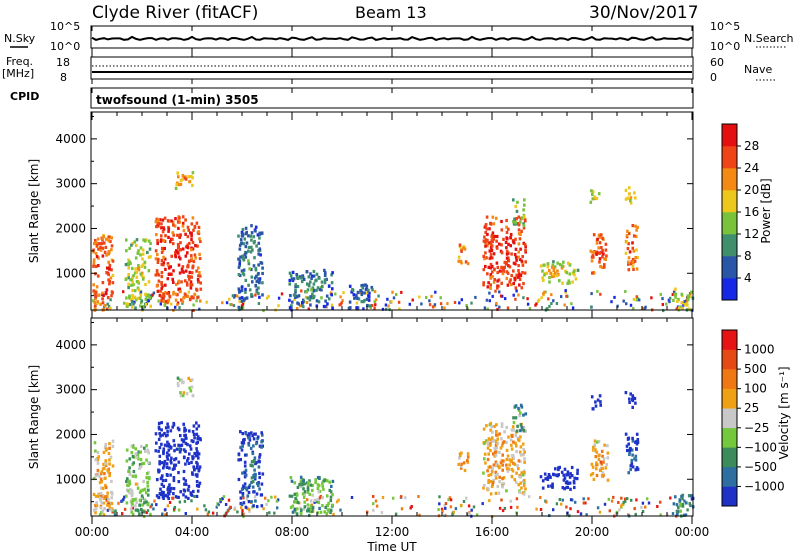  What do you see at coordinates (729, 476) in the screenshot?
I see `colorbar-segment` at bounding box center [729, 476].